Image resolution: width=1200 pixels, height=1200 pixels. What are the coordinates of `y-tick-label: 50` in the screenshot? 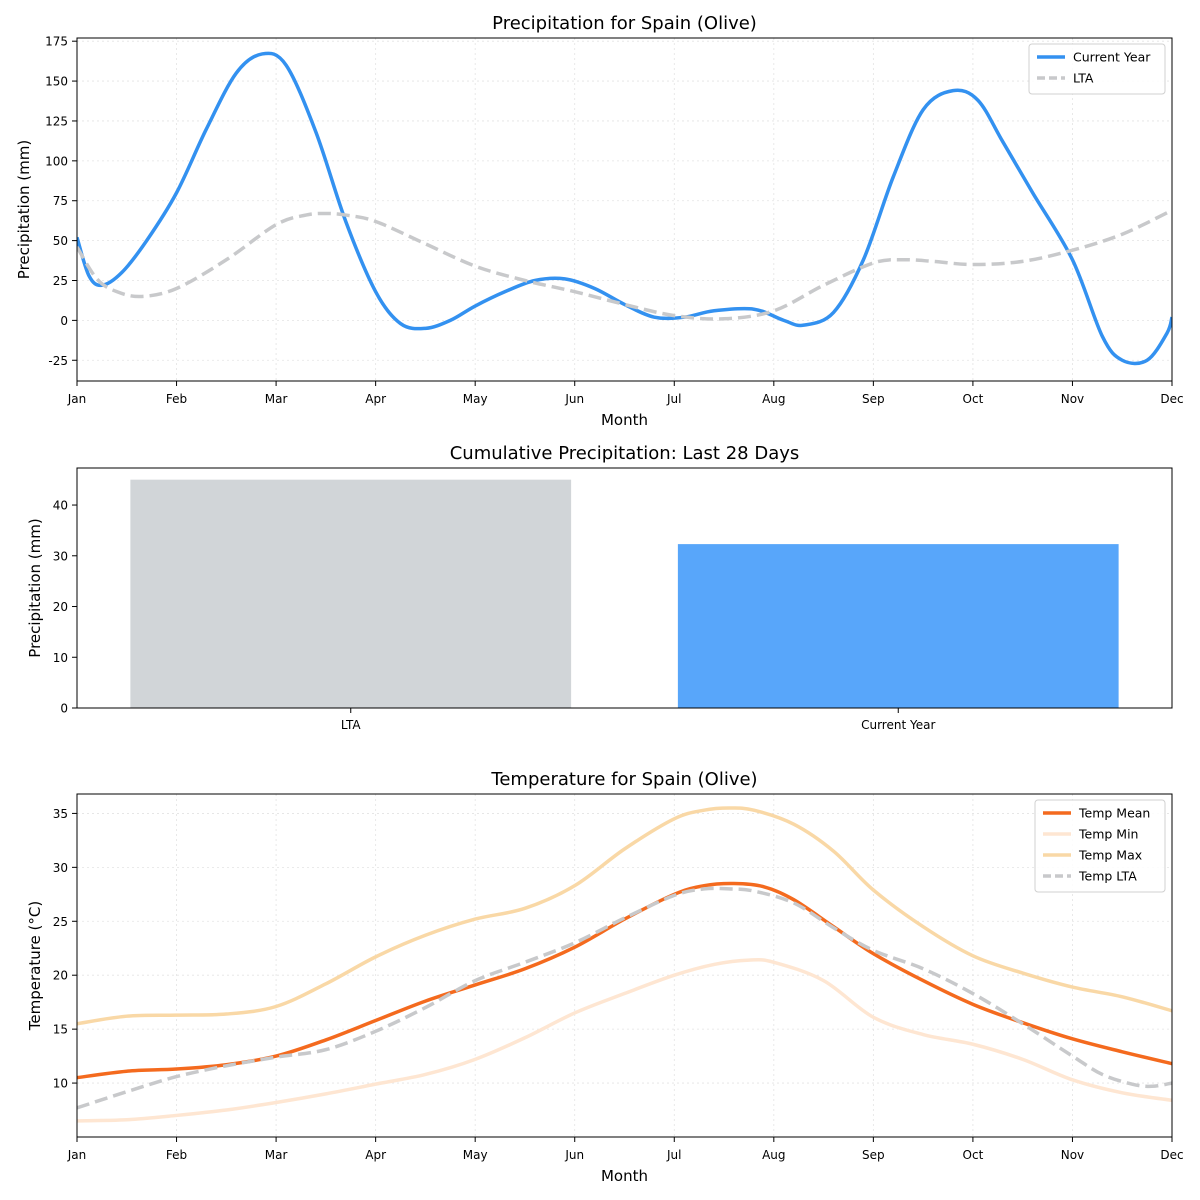 It's located at (60, 241).